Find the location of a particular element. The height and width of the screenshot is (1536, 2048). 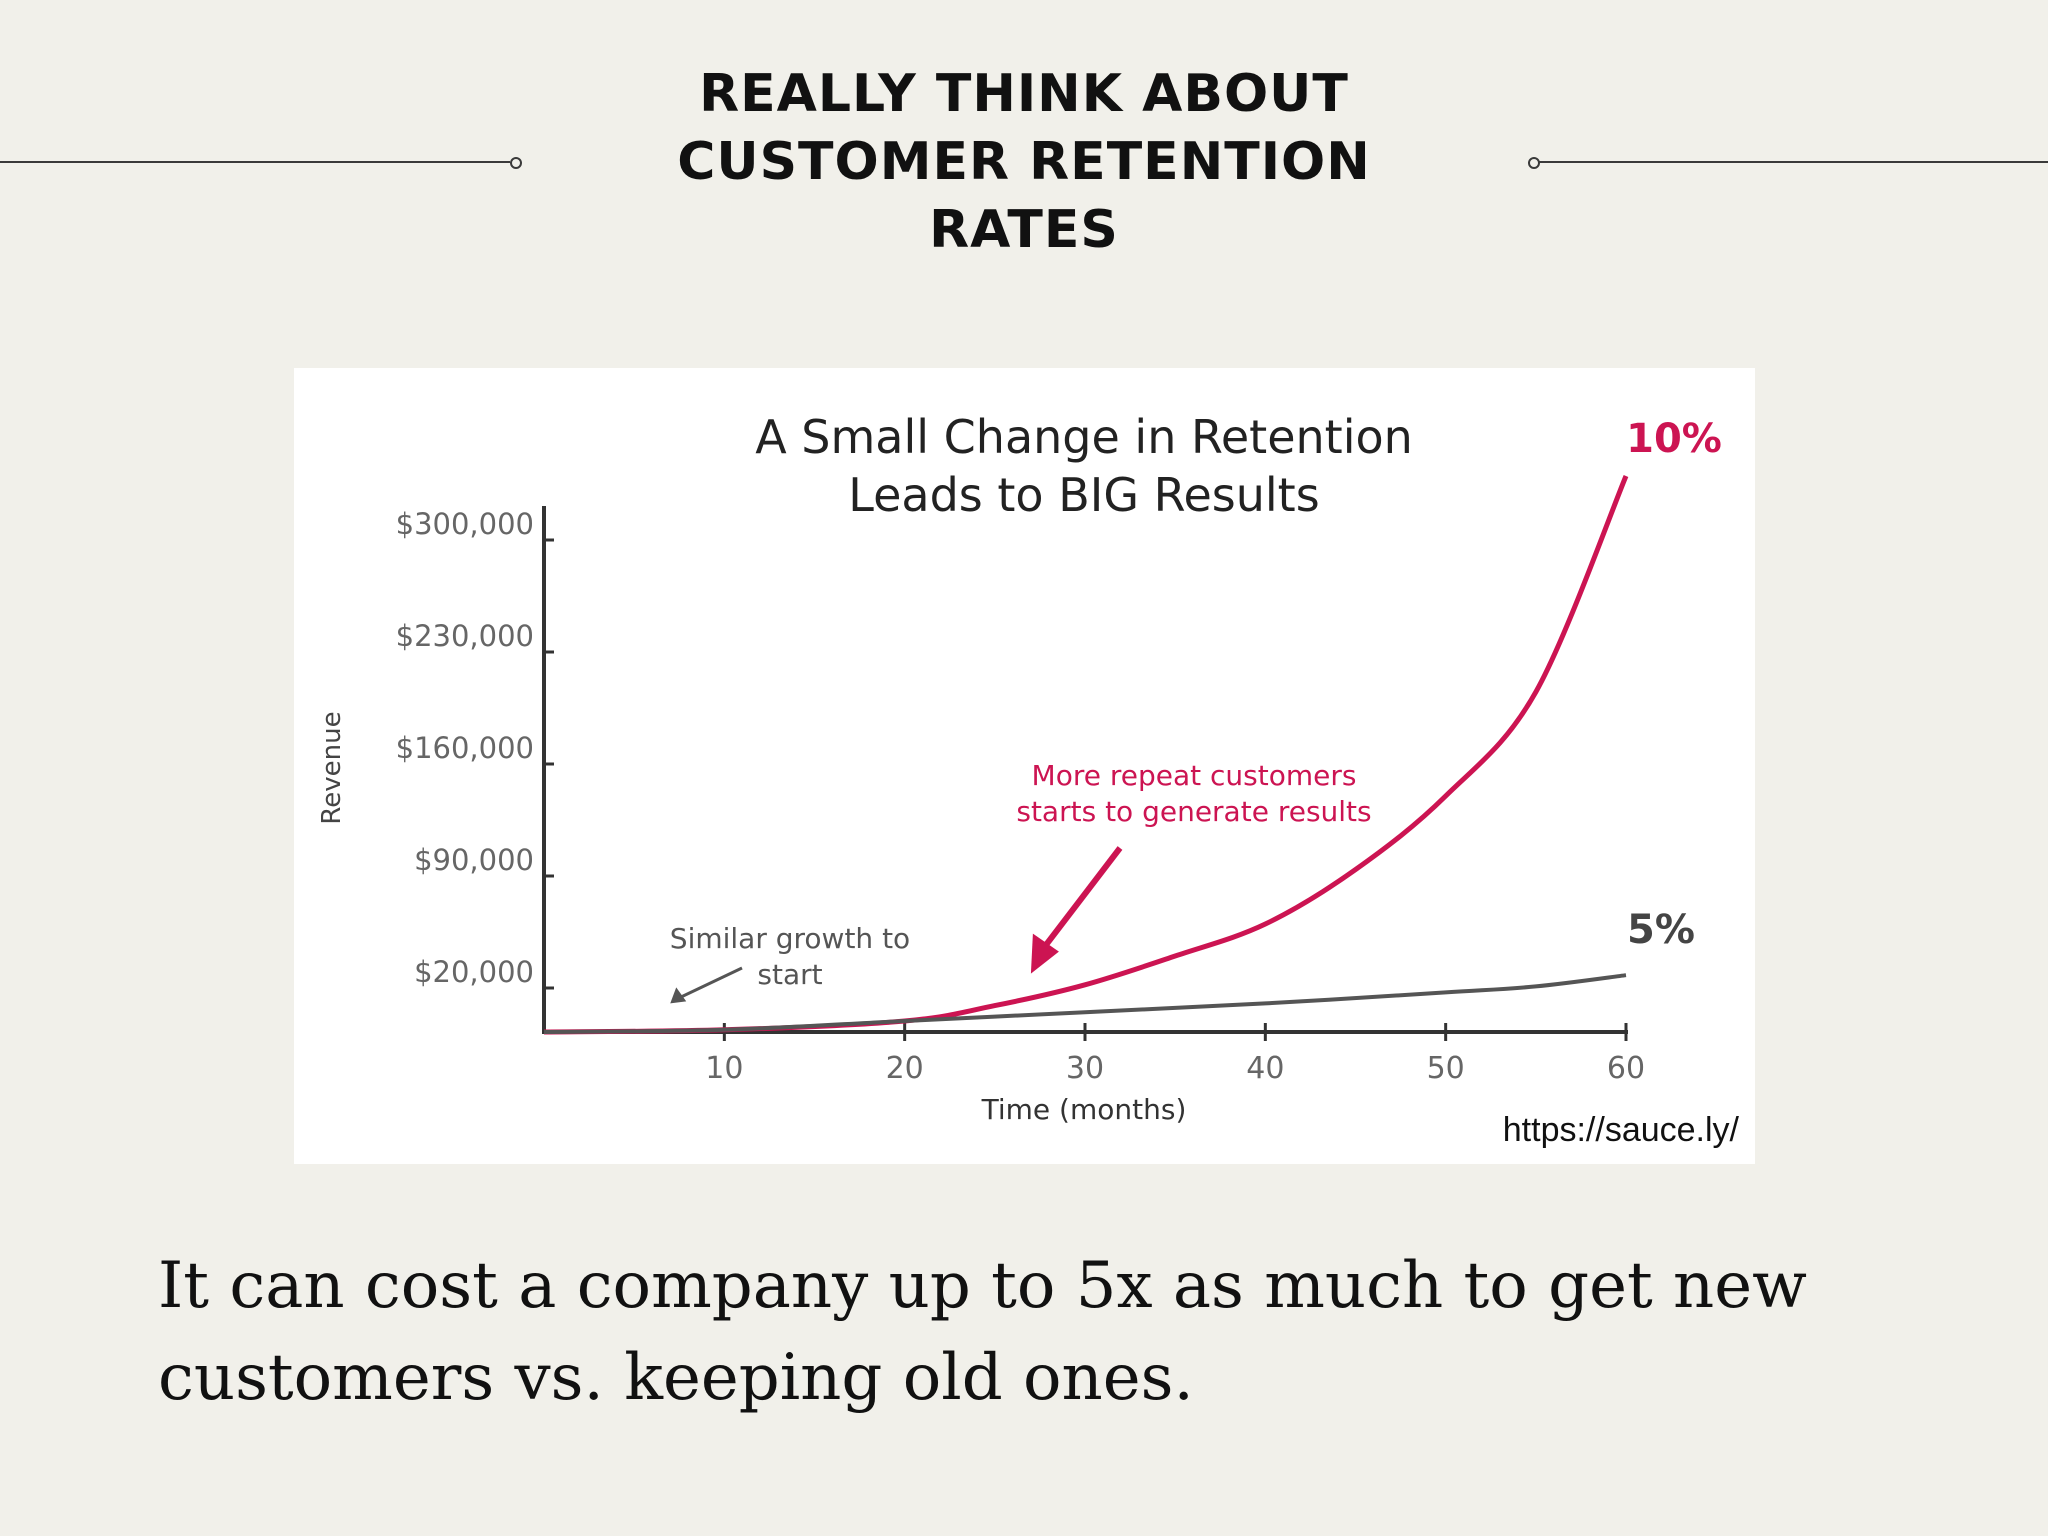

annotation-arrowhead-red is located at coordinates (1044, 953).